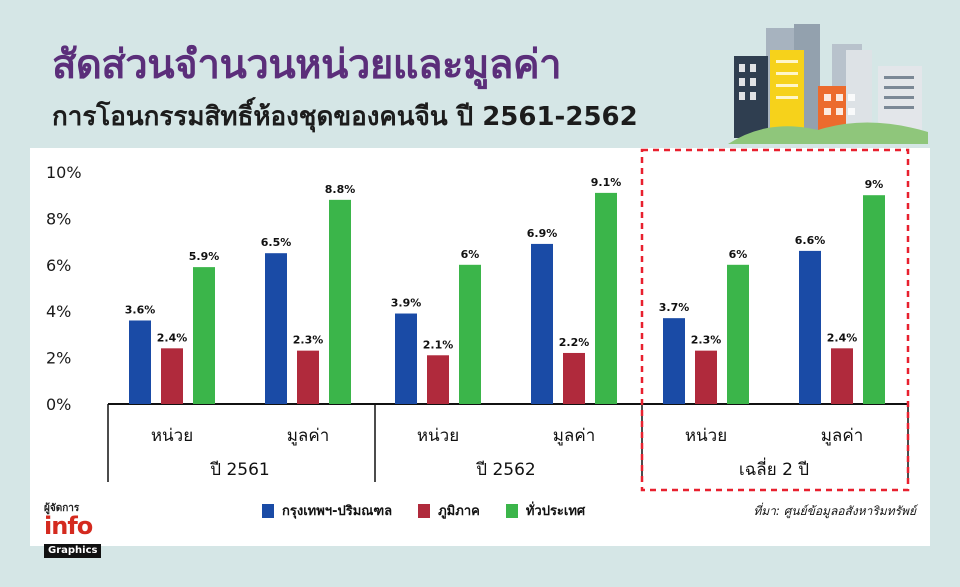  Describe the element at coordinates (406, 303) in the screenshot. I see `data-label: 3.9%` at that location.